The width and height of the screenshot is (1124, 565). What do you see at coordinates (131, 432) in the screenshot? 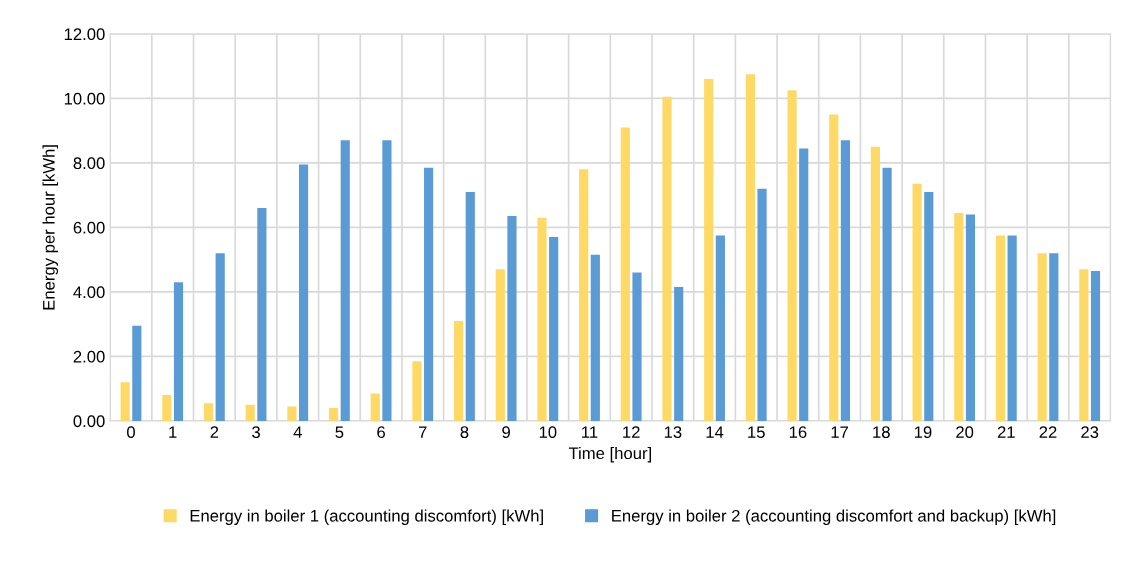
I see `x-tick-label: 0` at bounding box center [131, 432].